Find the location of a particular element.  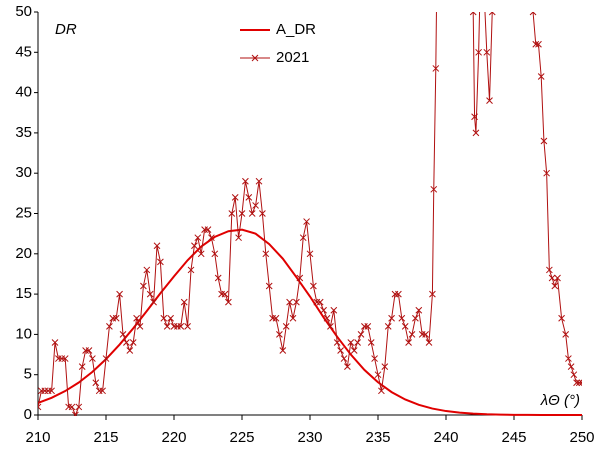

y-tick-label: 0 is located at coordinates (28, 414).